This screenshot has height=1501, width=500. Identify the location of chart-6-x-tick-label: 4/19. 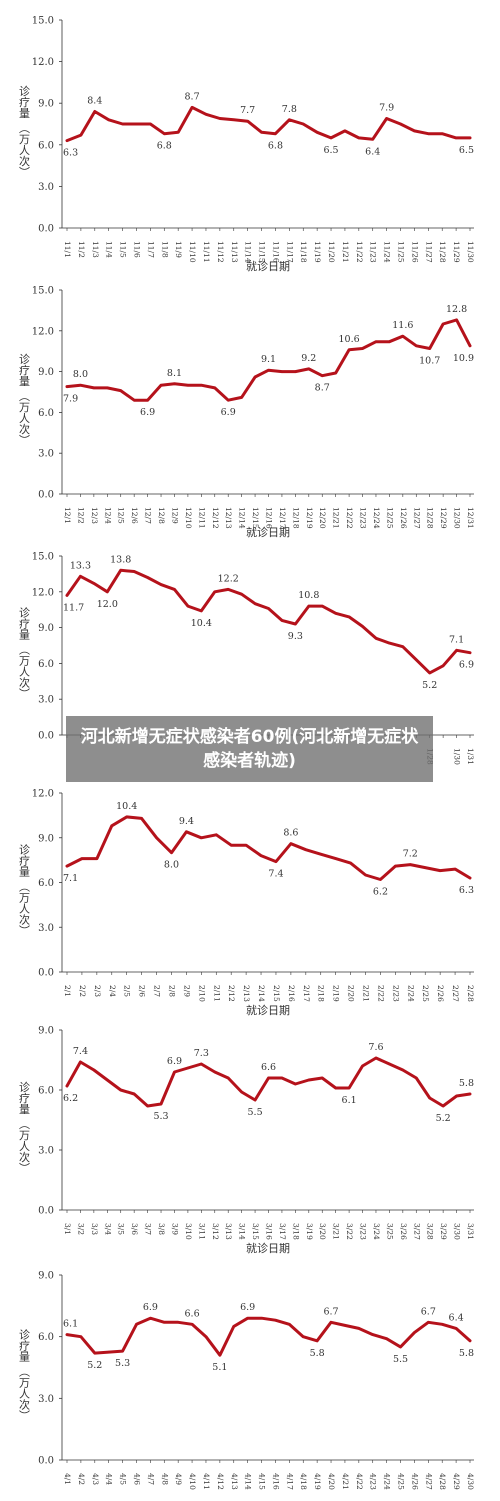
(317, 1481).